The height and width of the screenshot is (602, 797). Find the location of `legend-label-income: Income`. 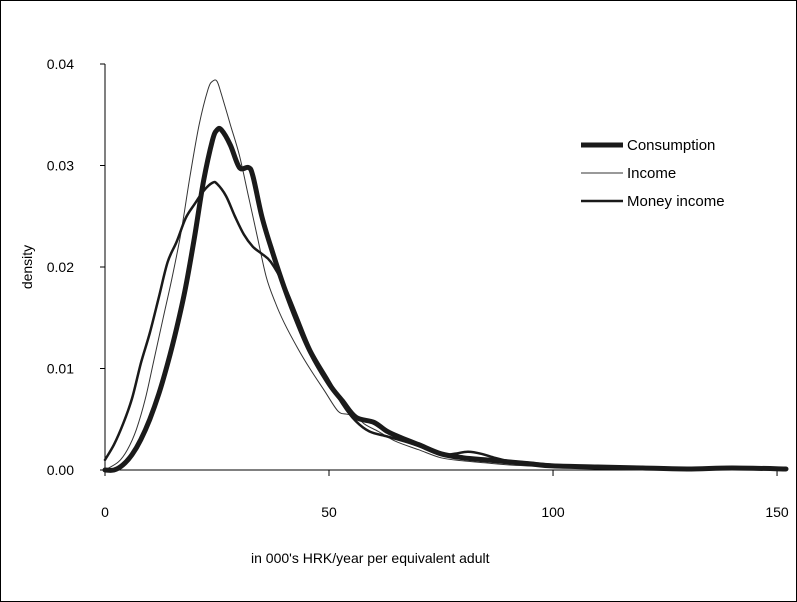

legend-label-income: Income is located at coordinates (651, 173).